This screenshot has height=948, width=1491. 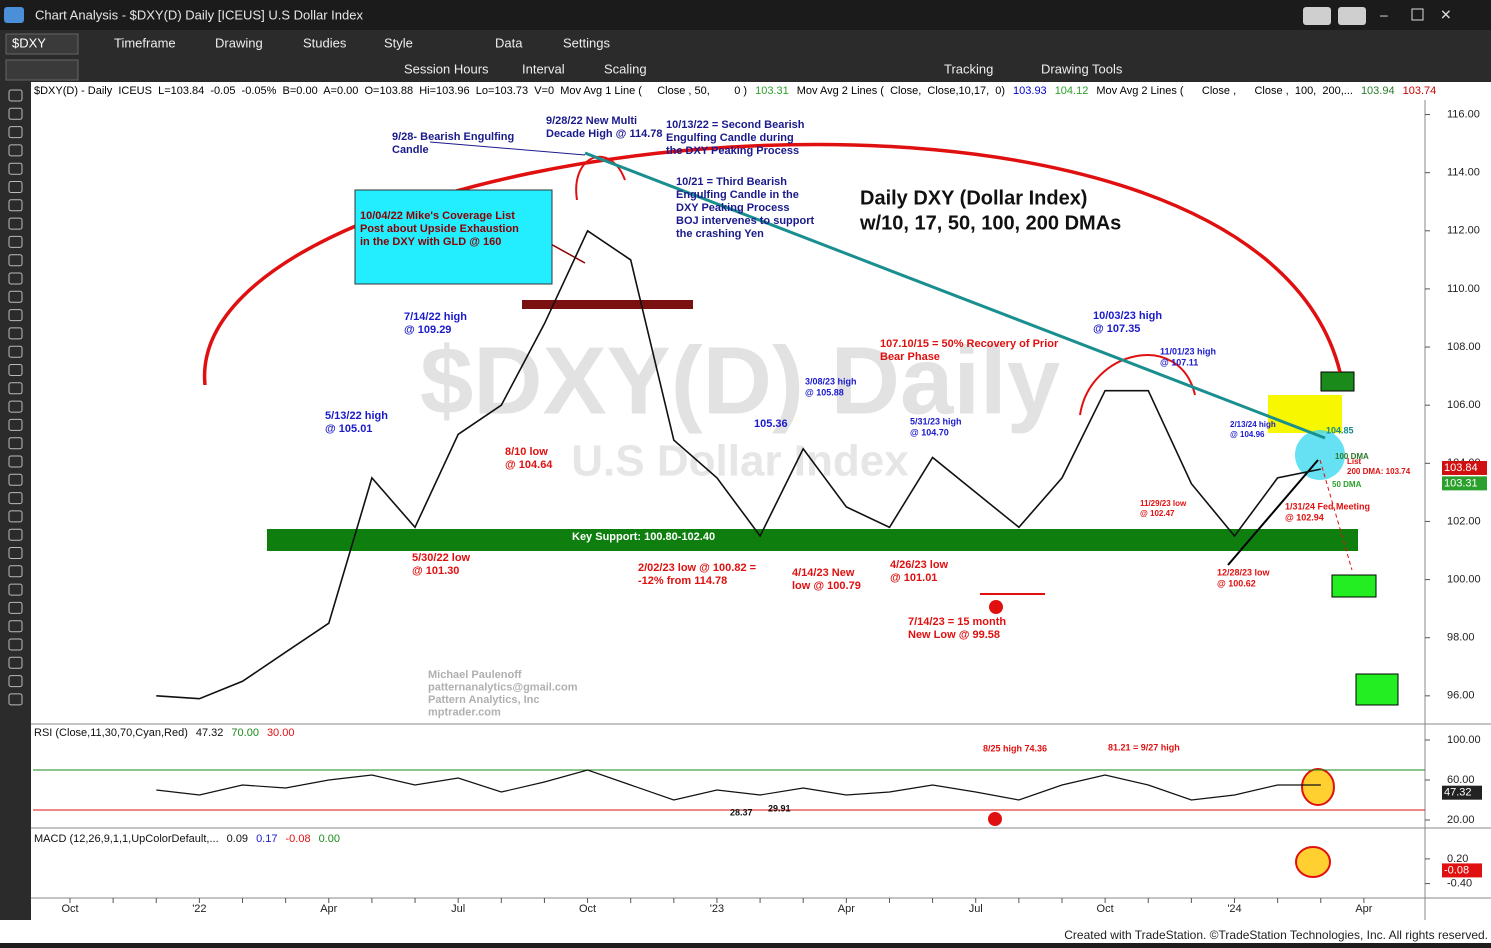 What do you see at coordinates (464, 712) in the screenshot?
I see `author-text: mptrader.com` at bounding box center [464, 712].